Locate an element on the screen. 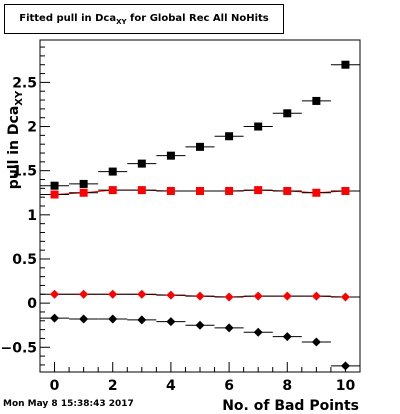  timestamp: Mon May 8 15:38:43 2017 is located at coordinates (68, 404).